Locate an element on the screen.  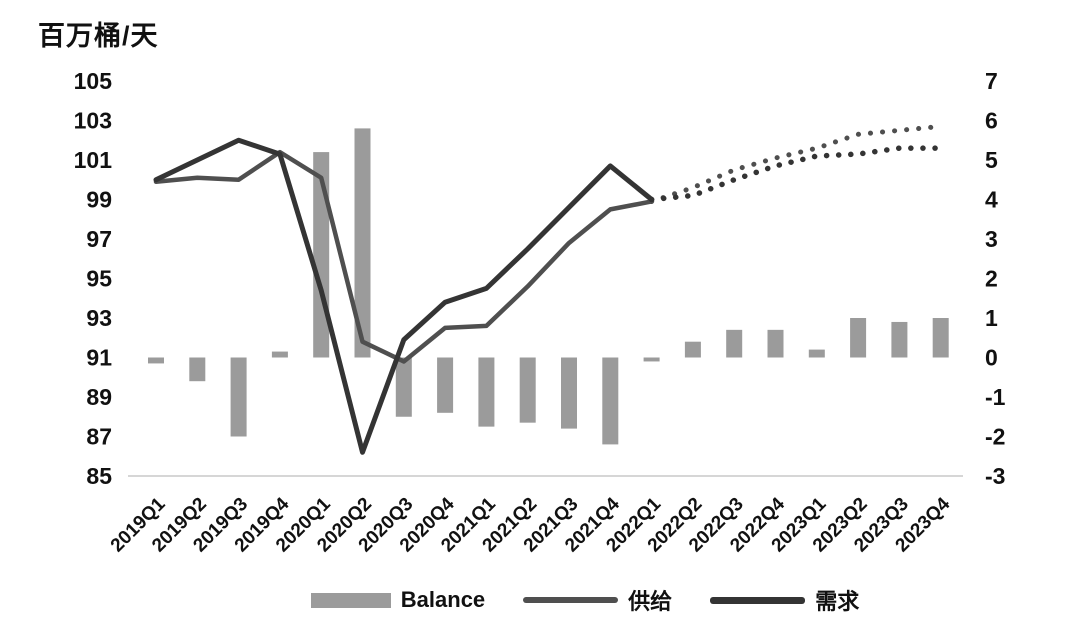
line-供给-forecast-dotted is located at coordinates (796, 163).